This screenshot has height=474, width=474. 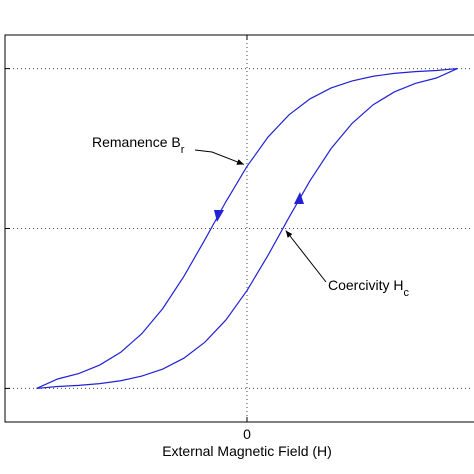 I want to click on annotation-text: Coercivity H, so click(x=365, y=285).